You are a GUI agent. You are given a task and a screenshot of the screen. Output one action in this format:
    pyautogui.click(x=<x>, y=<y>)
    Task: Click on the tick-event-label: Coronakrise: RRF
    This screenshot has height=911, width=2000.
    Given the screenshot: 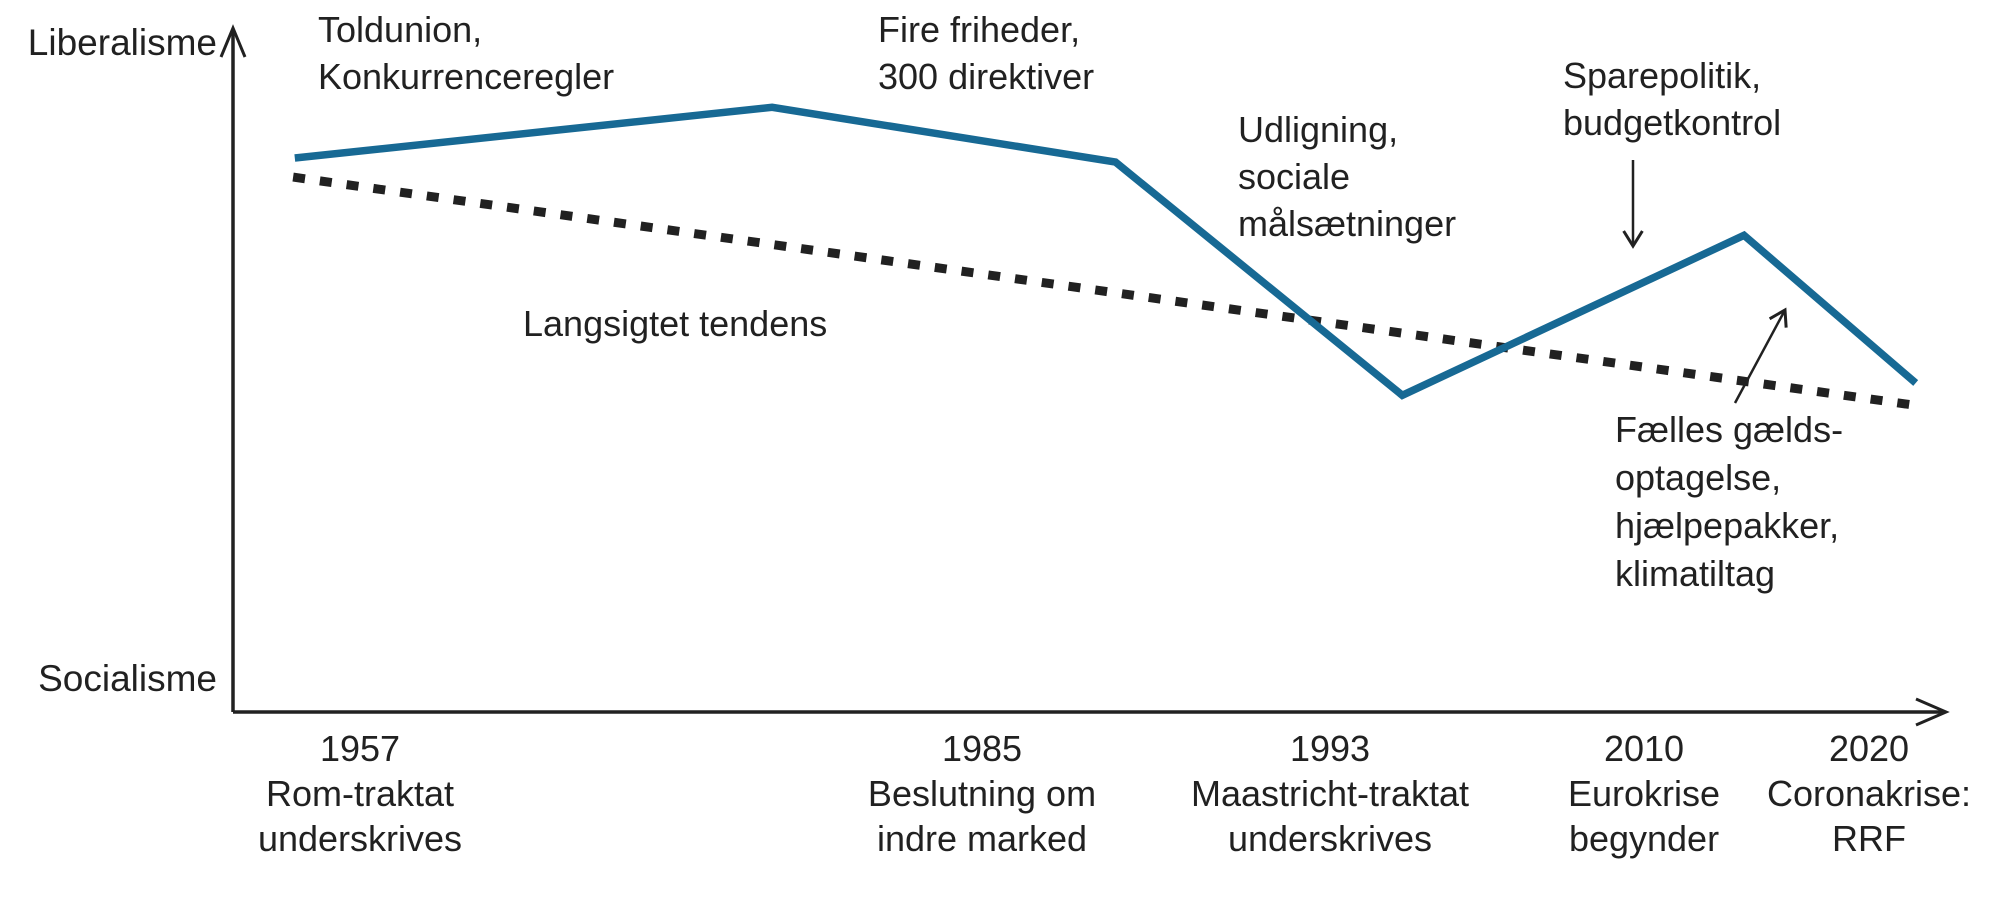 What is the action you would take?
    pyautogui.click(x=1869, y=816)
    